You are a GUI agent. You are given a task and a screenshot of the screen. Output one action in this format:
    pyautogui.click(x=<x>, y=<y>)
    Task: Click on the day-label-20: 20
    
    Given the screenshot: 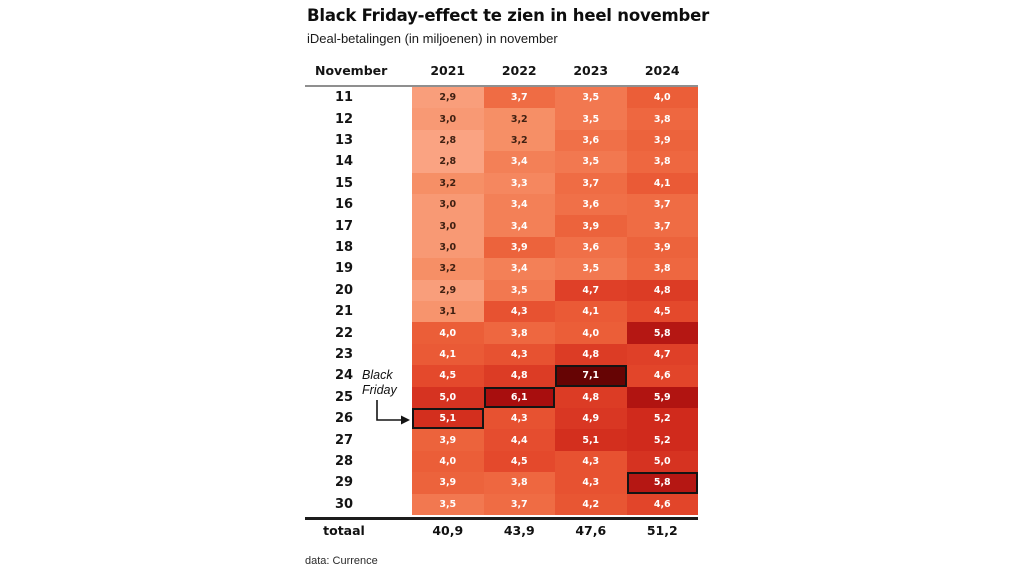 What is the action you would take?
    pyautogui.click(x=344, y=290)
    